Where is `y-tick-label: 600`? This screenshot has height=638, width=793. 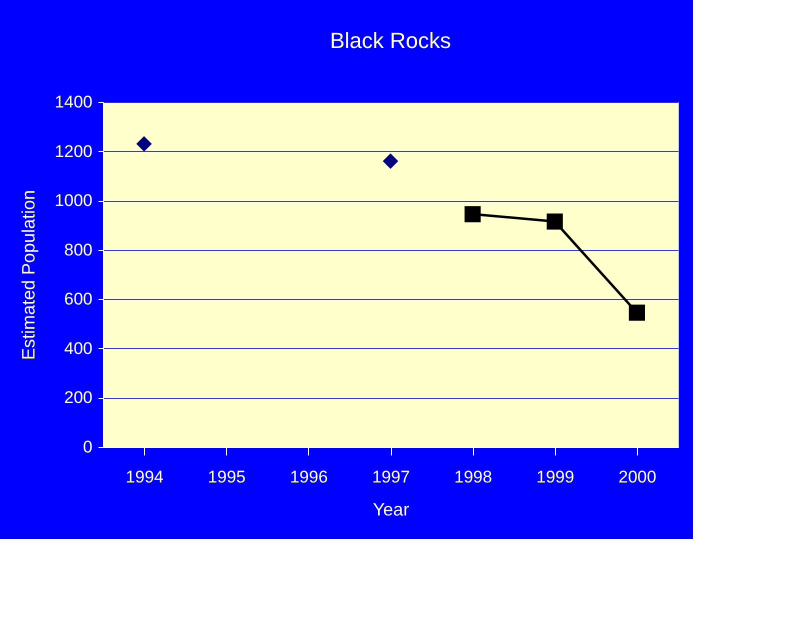 y-tick-label: 600 is located at coordinates (78, 299).